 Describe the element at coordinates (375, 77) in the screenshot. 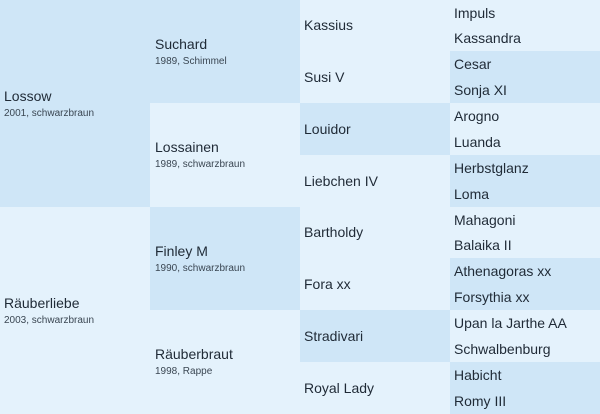

I see `ancestor-gen3: Susi V` at that location.